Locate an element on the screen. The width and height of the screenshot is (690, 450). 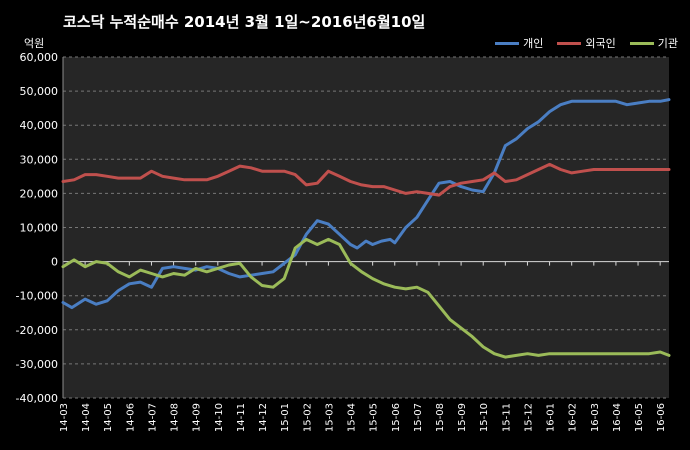
x-tick-label: 15-04 is located at coordinates (352, 417).